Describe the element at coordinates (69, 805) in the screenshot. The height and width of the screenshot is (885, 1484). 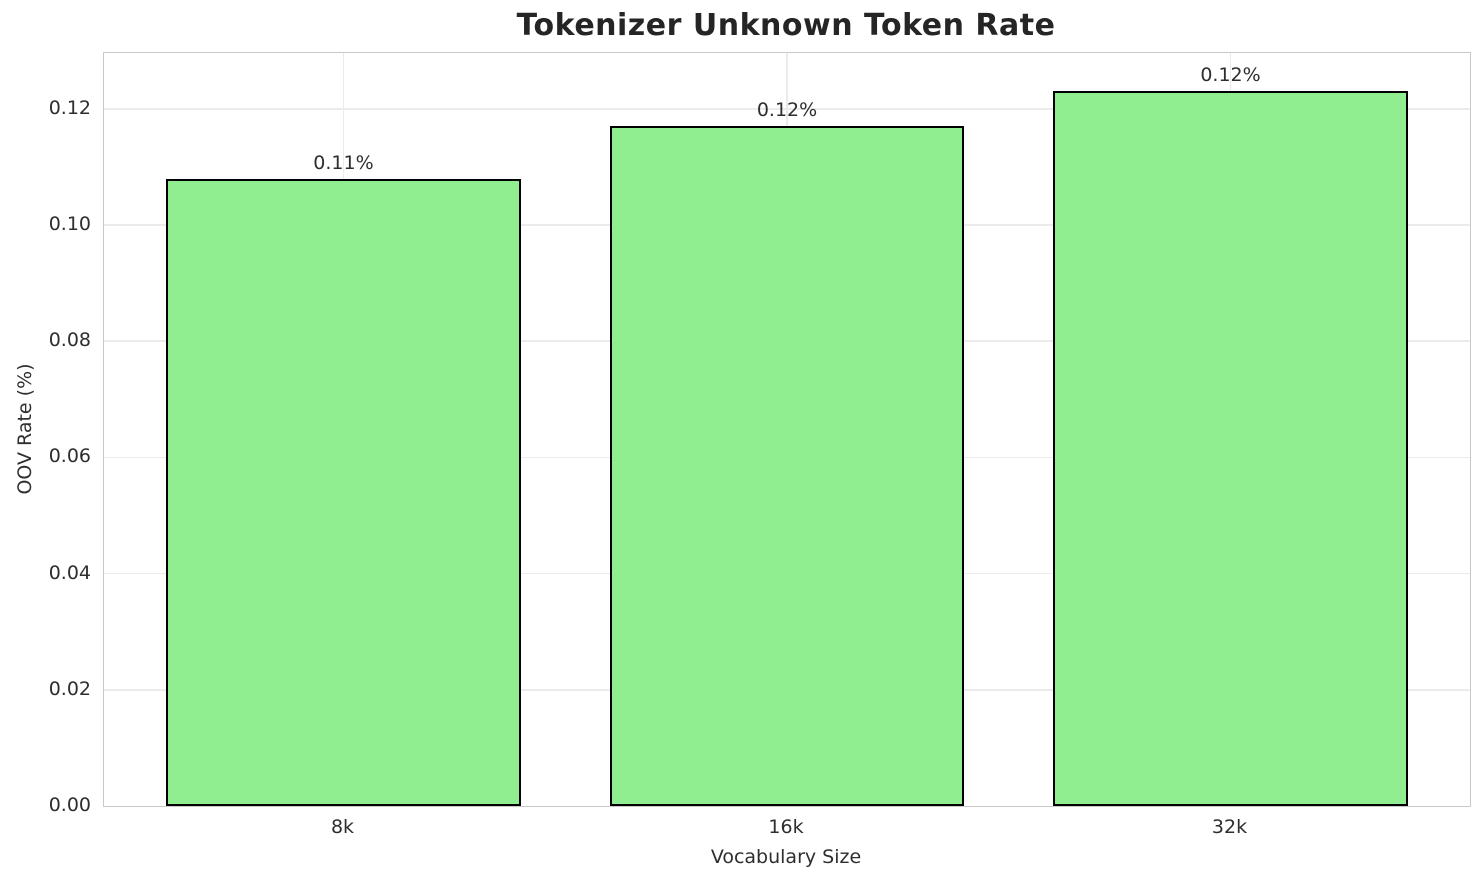
I see `y-tick-label: 0.00` at that location.